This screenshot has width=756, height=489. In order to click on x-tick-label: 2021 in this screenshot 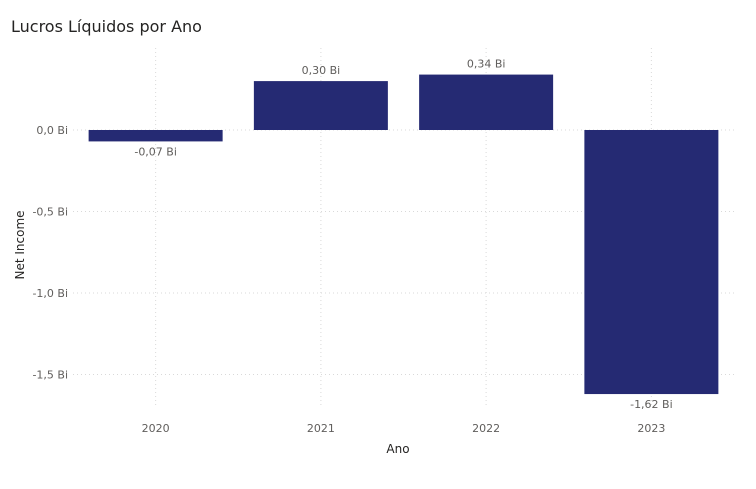, I will do `click(321, 428)`.